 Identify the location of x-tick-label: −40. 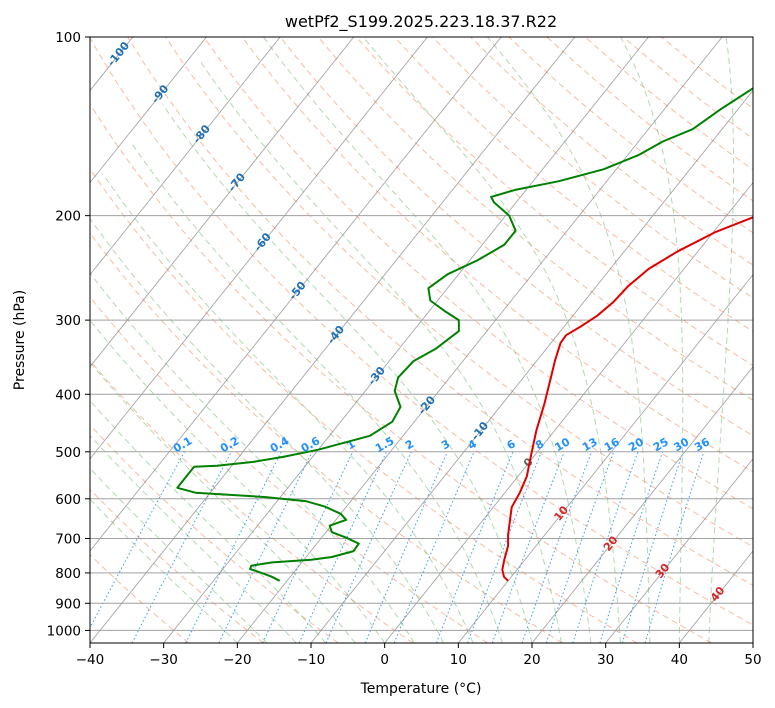
(90, 660).